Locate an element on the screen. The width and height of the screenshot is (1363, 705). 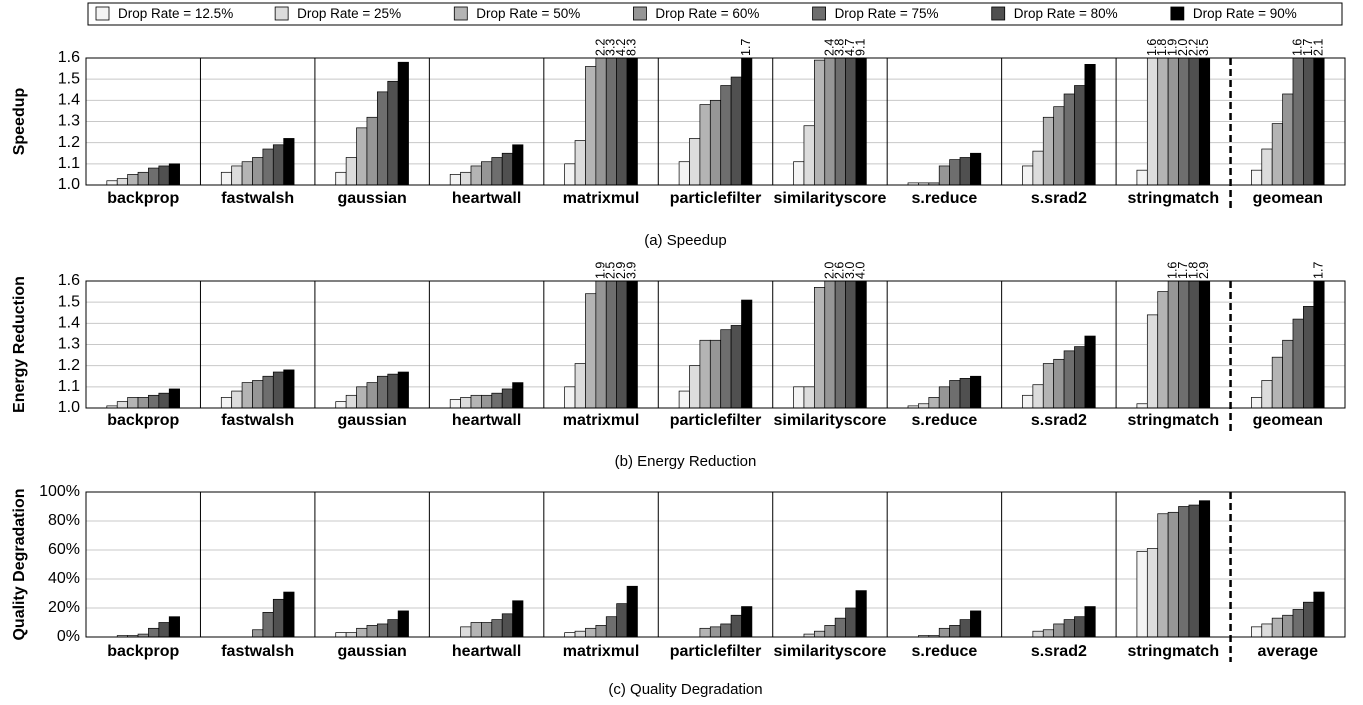
y-axis-label: Energy Reduction is located at coordinates (19, 344).